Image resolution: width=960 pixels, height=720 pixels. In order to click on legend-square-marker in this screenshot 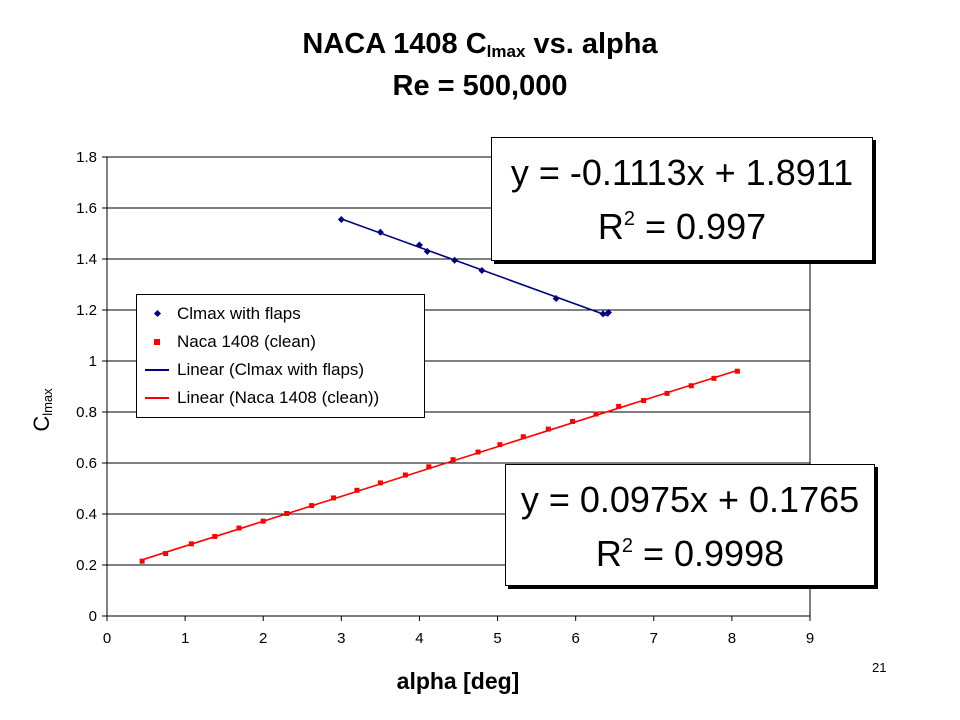, I will do `click(157, 342)`.